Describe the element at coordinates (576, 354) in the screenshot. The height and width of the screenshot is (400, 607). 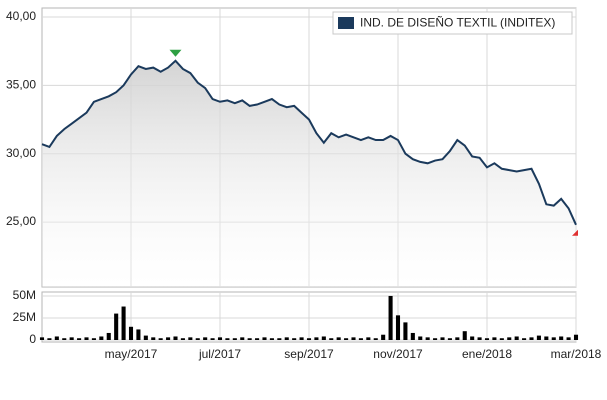
I see `x-tick-label: mar/2018` at that location.